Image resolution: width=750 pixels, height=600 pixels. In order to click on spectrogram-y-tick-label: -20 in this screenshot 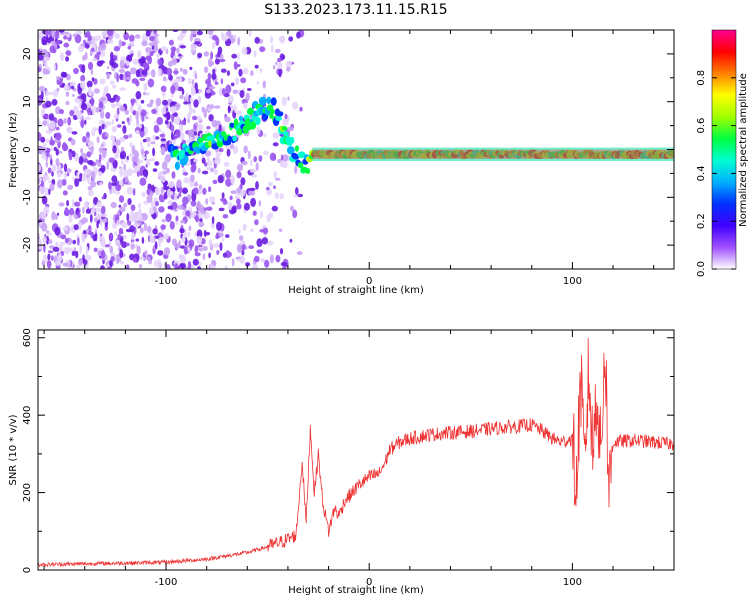, I will do `click(27, 245)`.